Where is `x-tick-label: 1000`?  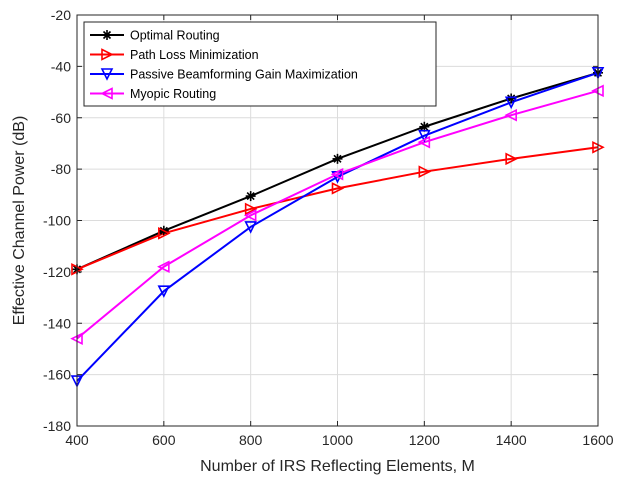
x-tick-label: 1000 is located at coordinates (337, 440).